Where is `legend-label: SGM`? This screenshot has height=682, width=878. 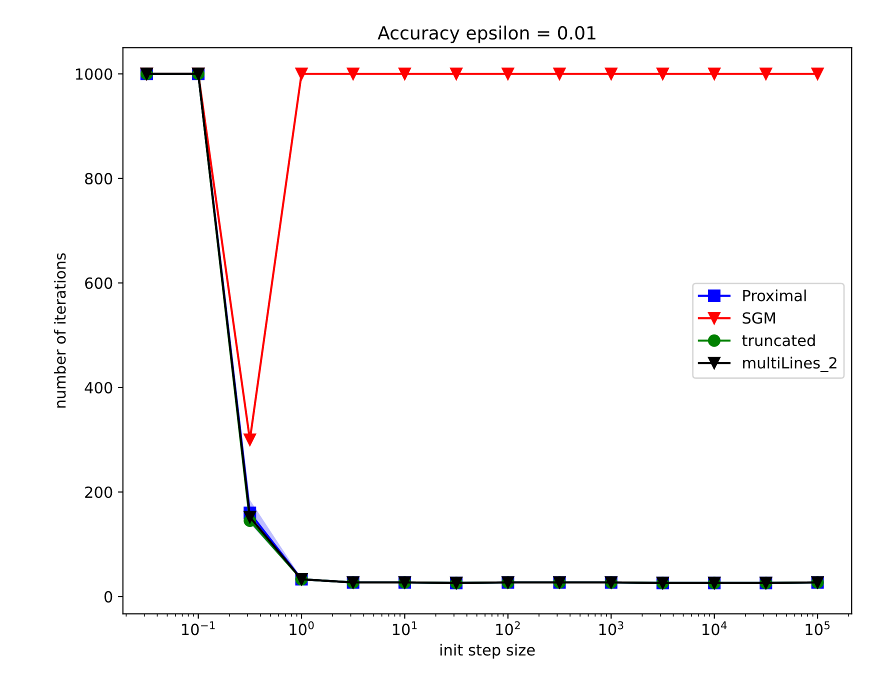 legend-label: SGM is located at coordinates (758, 318).